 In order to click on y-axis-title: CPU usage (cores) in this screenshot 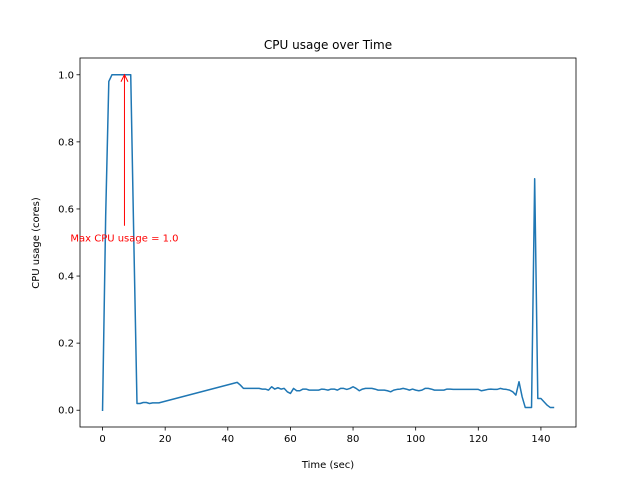, I will do `click(36, 243)`.